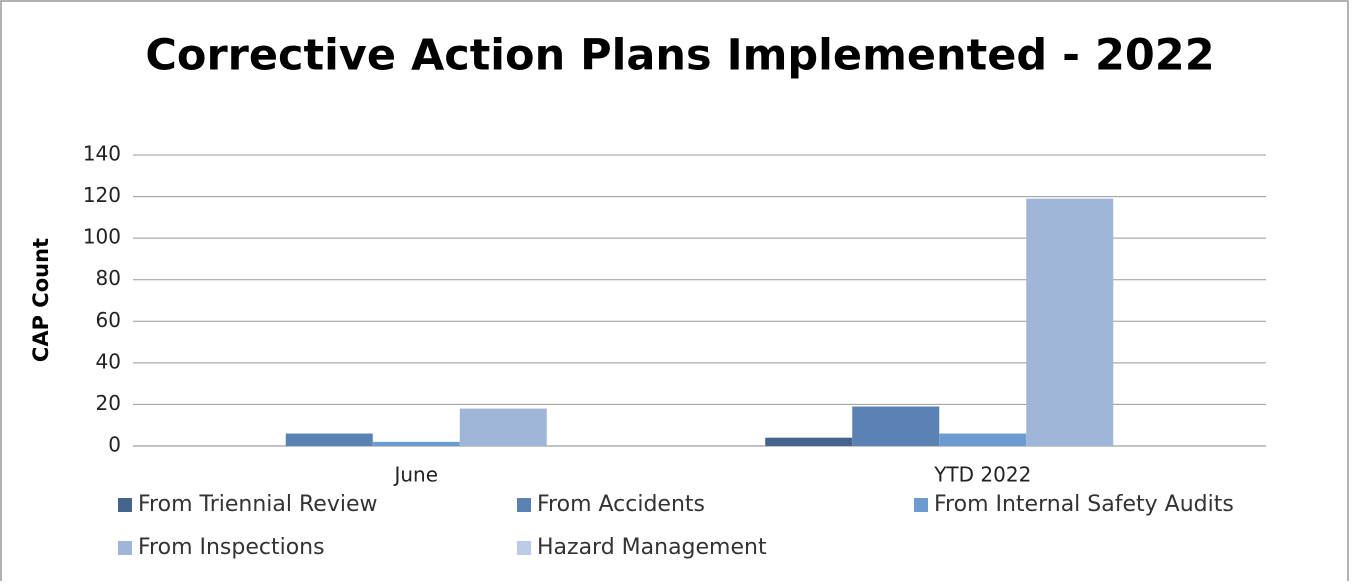  I want to click on x-tick-label: June, so click(415, 475).